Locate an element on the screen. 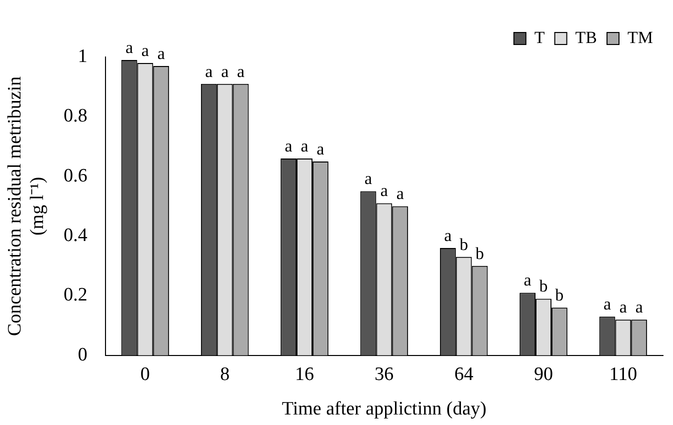 Image resolution: width=673 pixels, height=425 pixels. y-tick-label: 0.6 is located at coordinates (76, 175).